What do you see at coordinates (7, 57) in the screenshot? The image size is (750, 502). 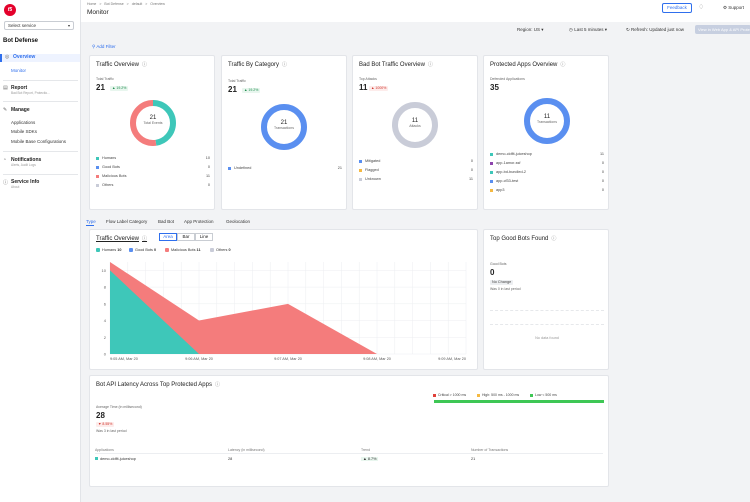 I see `grid-icon: ◎` at bounding box center [7, 57].